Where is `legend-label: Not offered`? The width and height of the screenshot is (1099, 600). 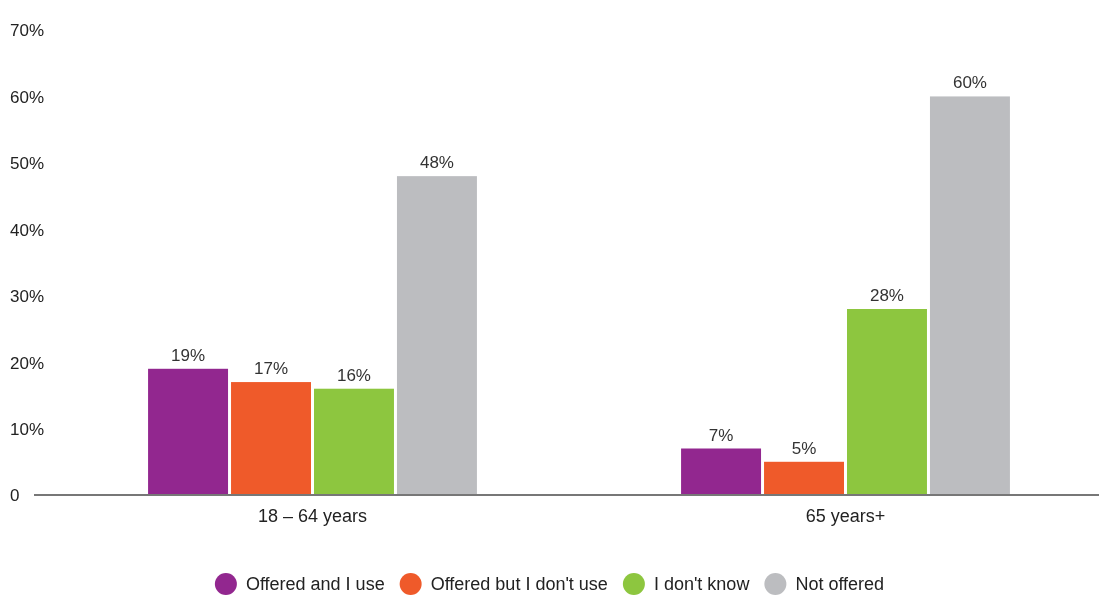
legend-label: Not offered is located at coordinates (840, 584).